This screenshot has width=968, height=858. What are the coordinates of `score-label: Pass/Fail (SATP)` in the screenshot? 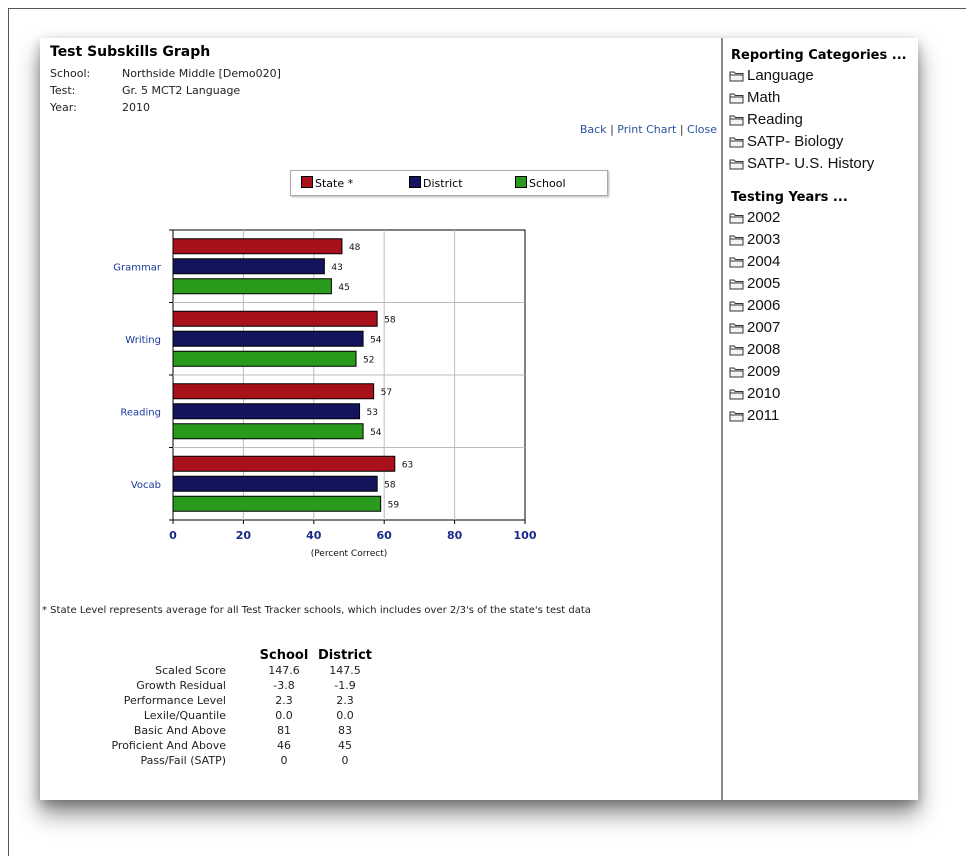 It's located at (183, 760).